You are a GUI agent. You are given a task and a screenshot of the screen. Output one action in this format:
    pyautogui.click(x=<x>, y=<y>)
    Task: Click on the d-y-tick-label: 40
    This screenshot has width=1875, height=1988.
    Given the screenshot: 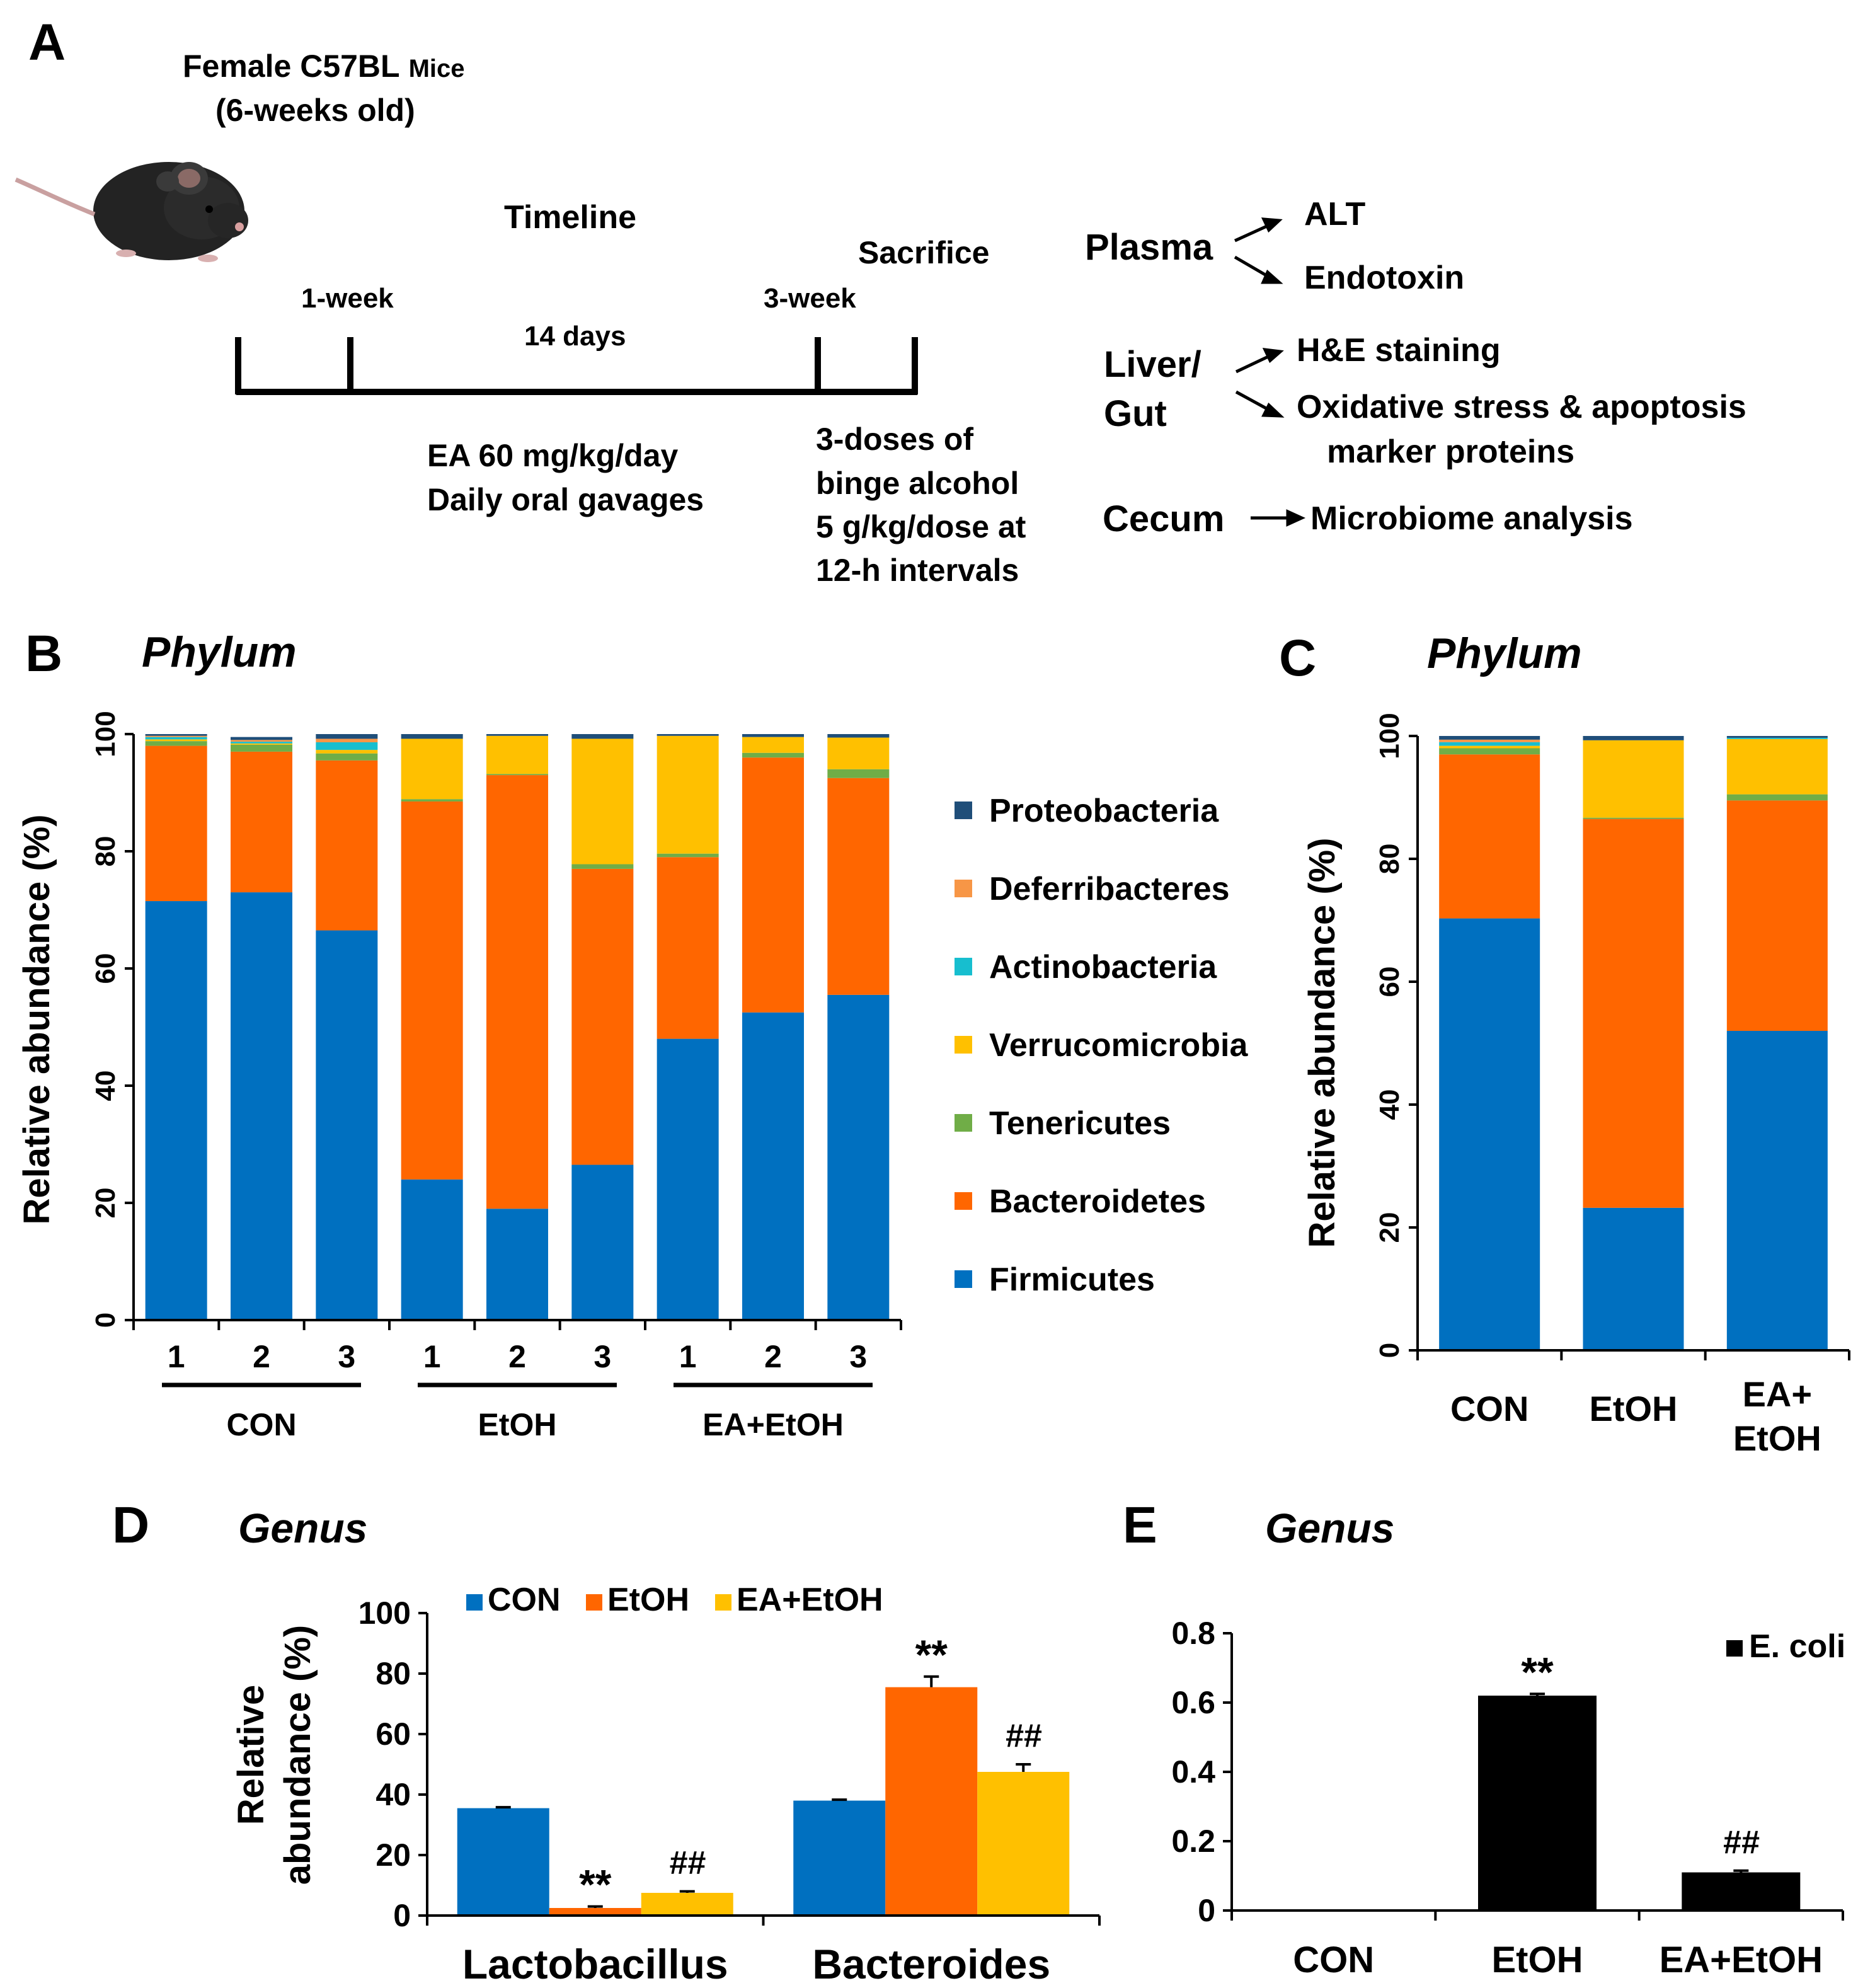 What is the action you would take?
    pyautogui.click(x=393, y=1794)
    